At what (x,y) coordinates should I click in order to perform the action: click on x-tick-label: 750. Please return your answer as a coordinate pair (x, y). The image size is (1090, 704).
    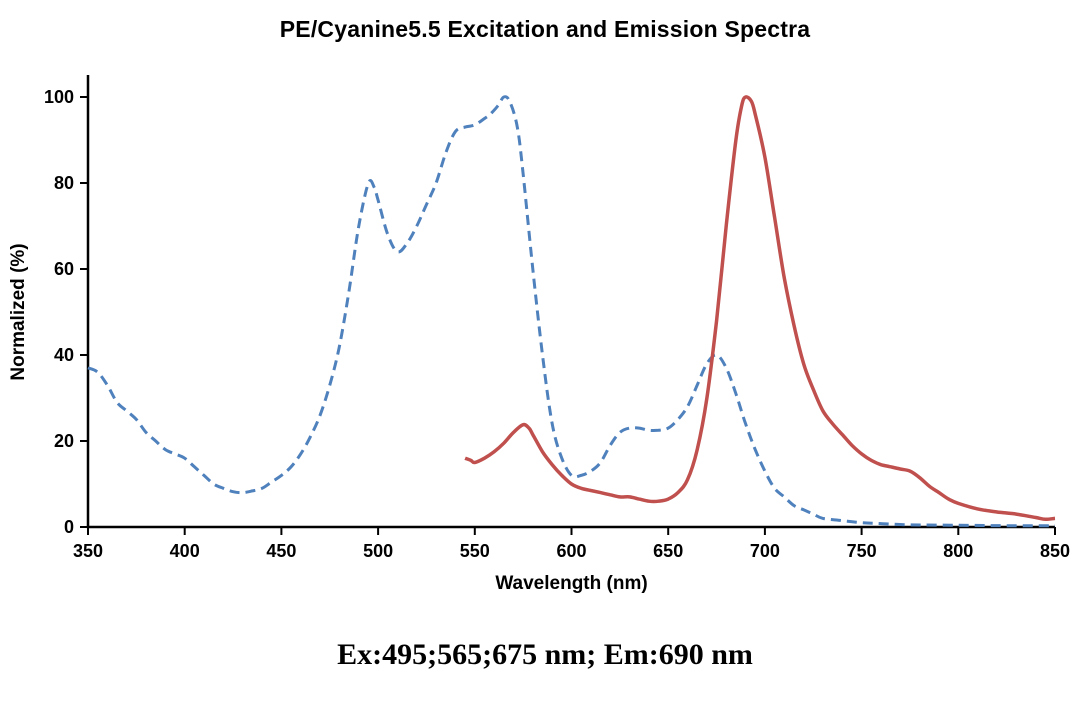
    Looking at the image, I should click on (862, 551).